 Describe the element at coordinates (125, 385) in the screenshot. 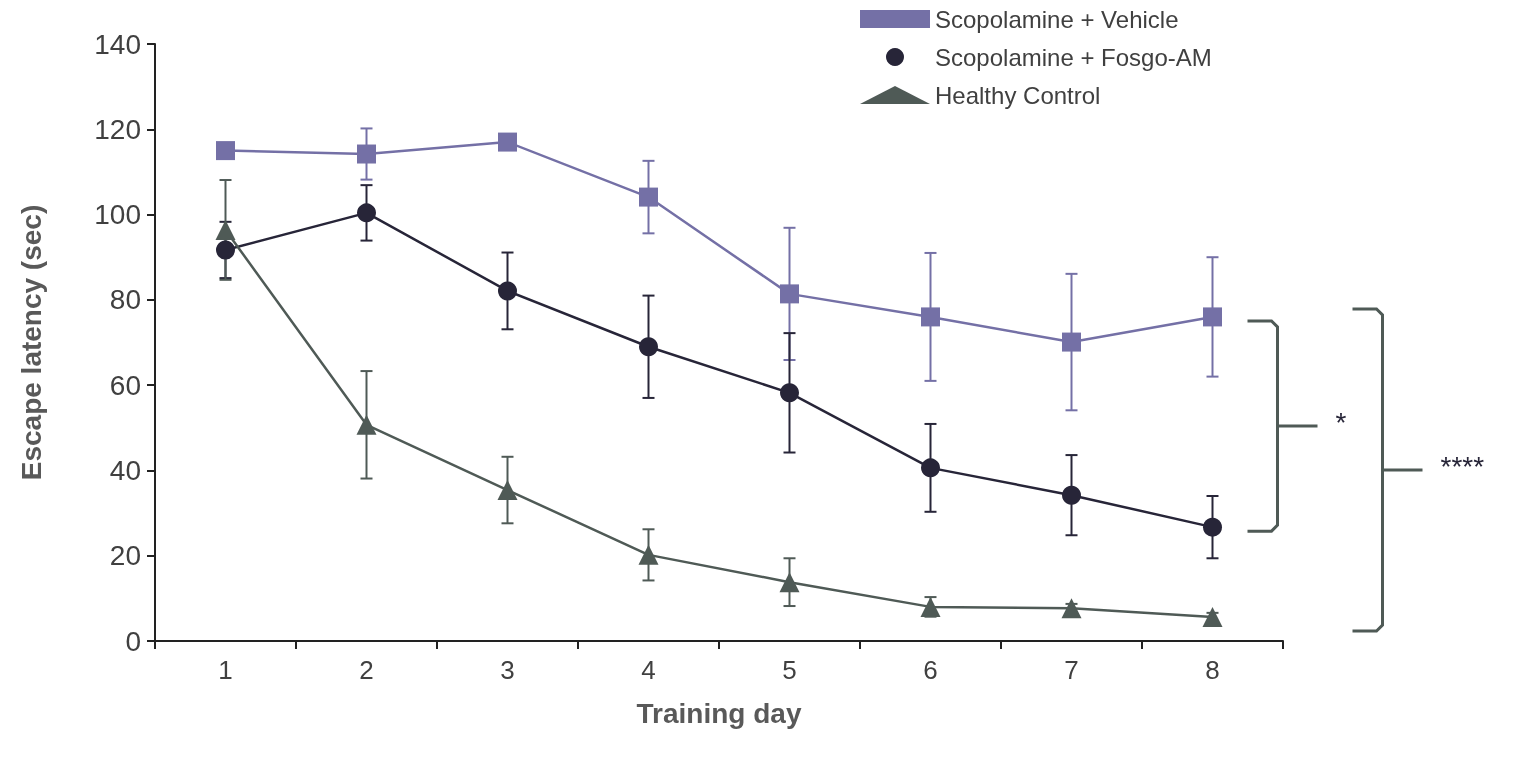

I see `y-tick-label: 60` at that location.